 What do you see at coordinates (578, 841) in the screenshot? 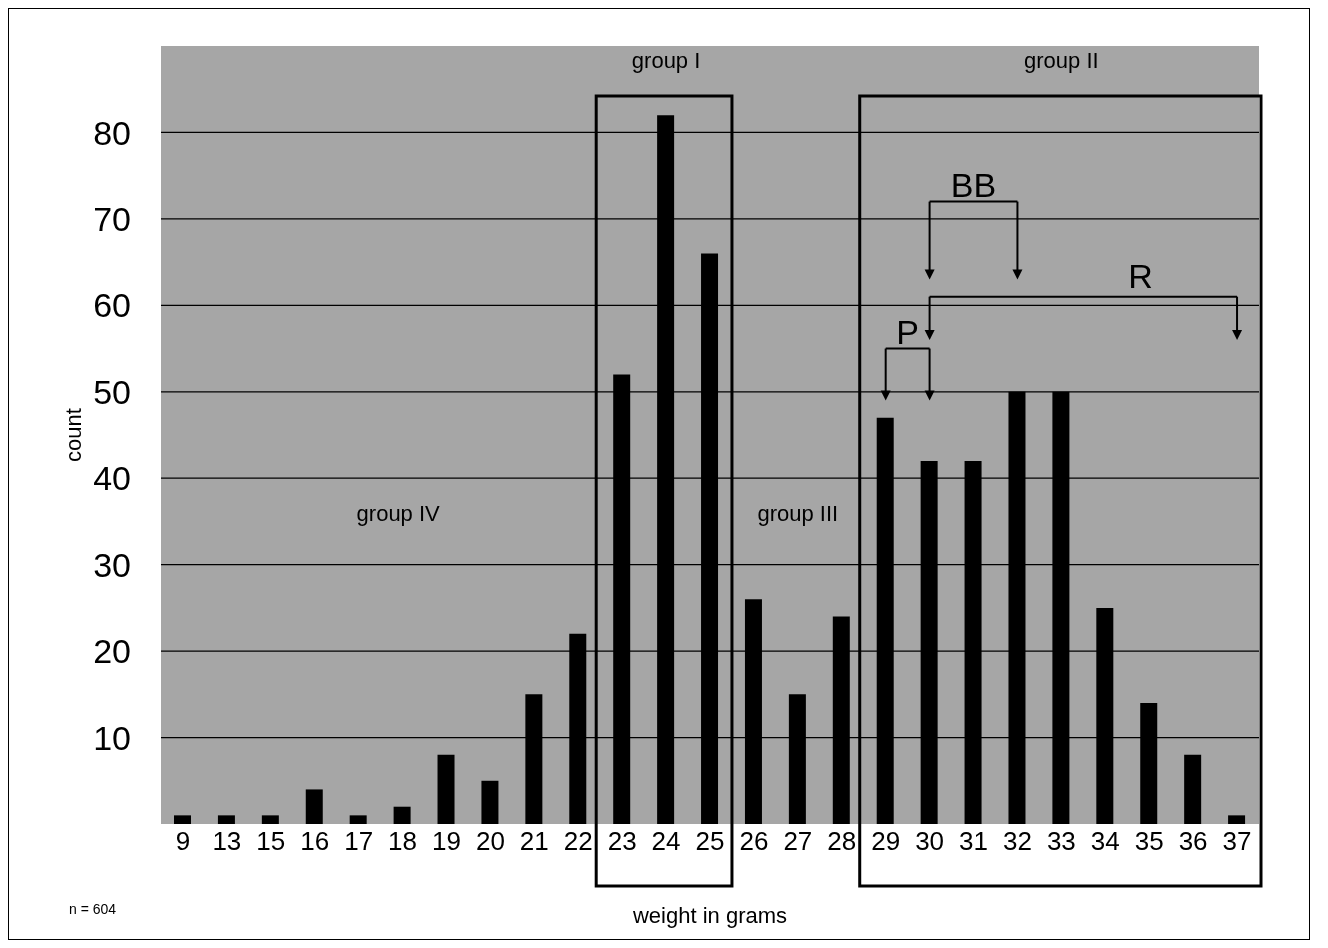
I see `x-tick-label: 22` at bounding box center [578, 841].